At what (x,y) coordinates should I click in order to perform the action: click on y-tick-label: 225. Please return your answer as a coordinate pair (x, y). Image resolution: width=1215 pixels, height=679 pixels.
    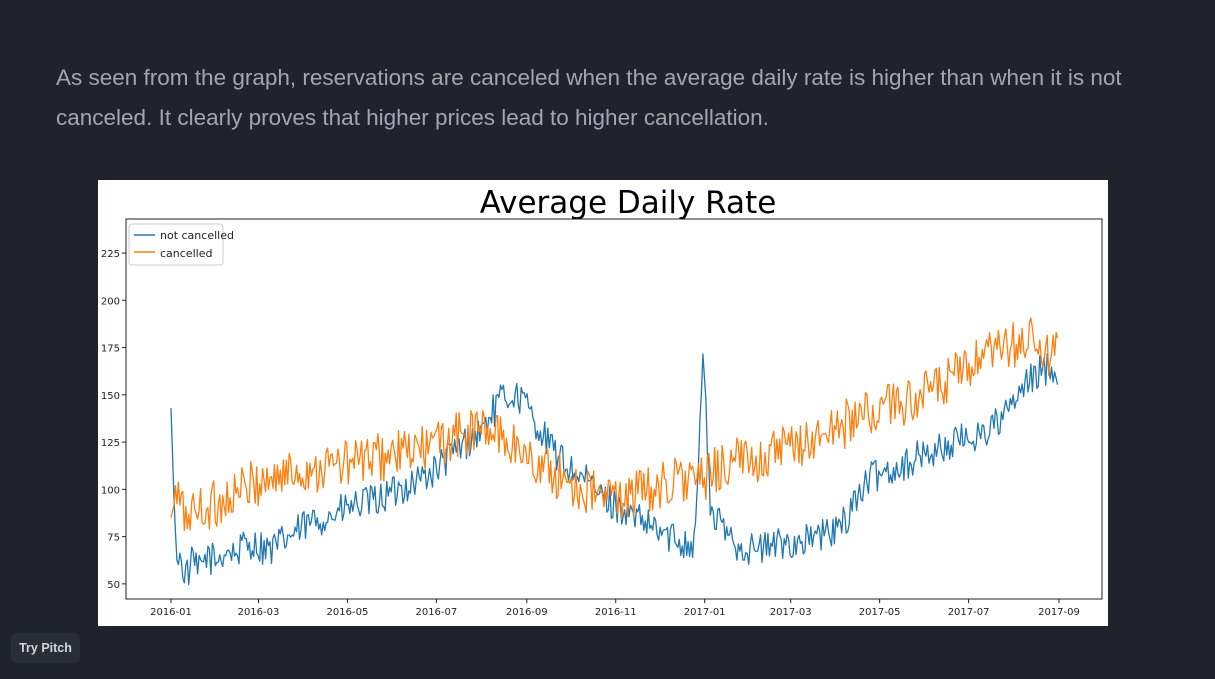
    Looking at the image, I should click on (110, 254).